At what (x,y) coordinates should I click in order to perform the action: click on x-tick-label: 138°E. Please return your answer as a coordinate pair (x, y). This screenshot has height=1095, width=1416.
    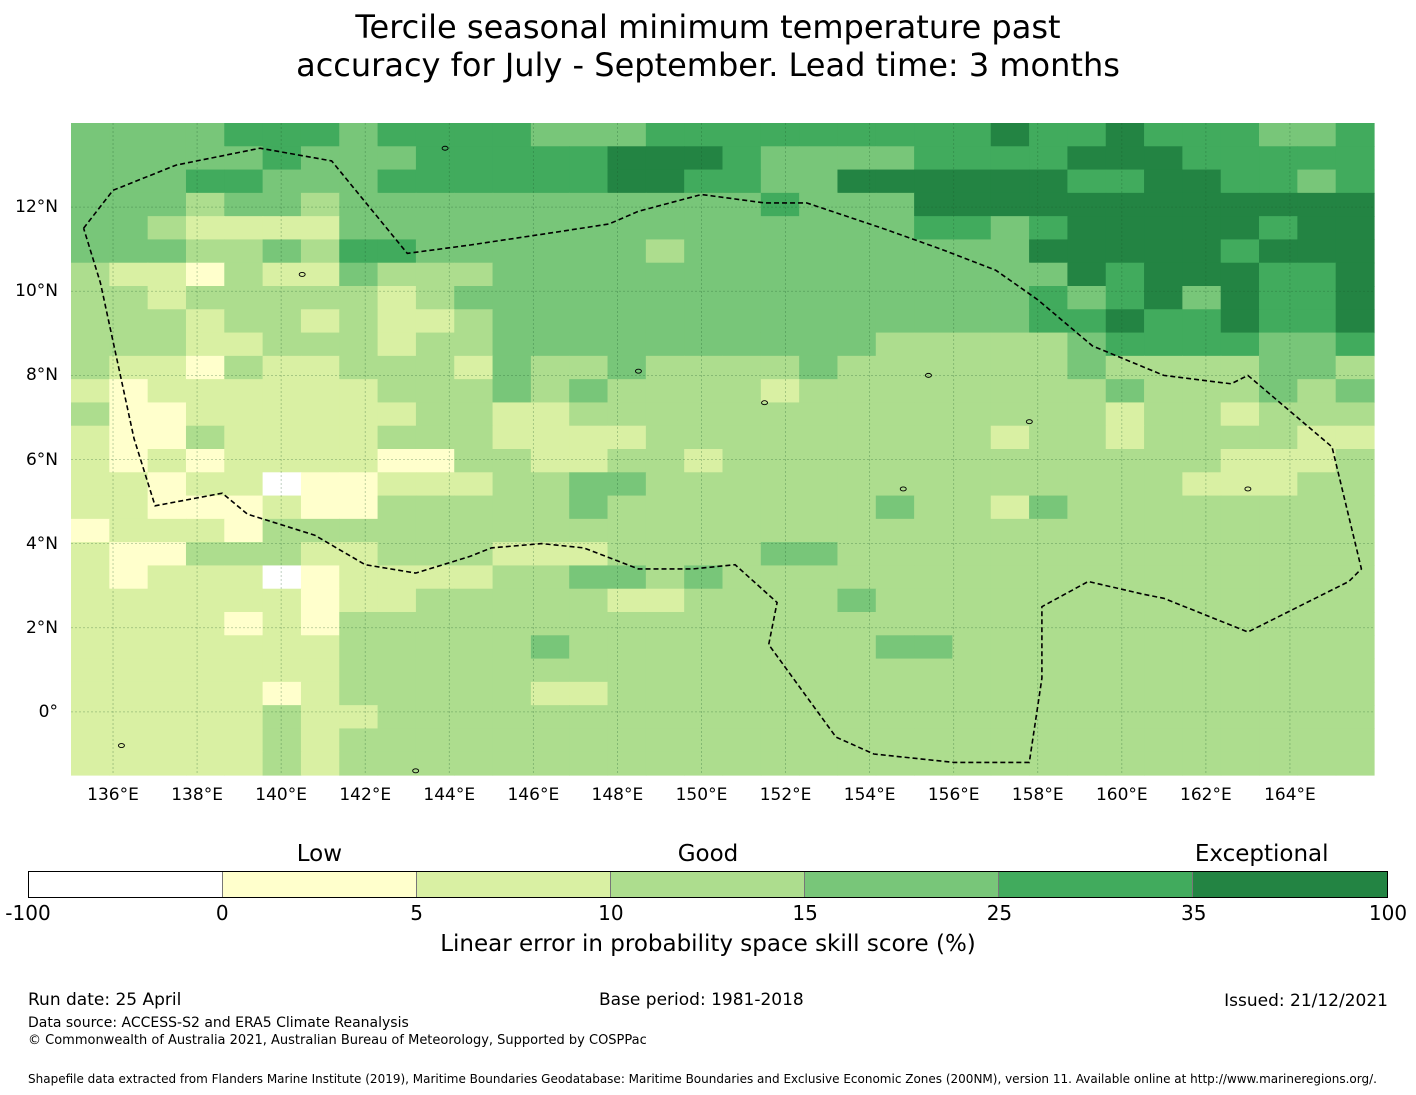
    Looking at the image, I should click on (197, 795).